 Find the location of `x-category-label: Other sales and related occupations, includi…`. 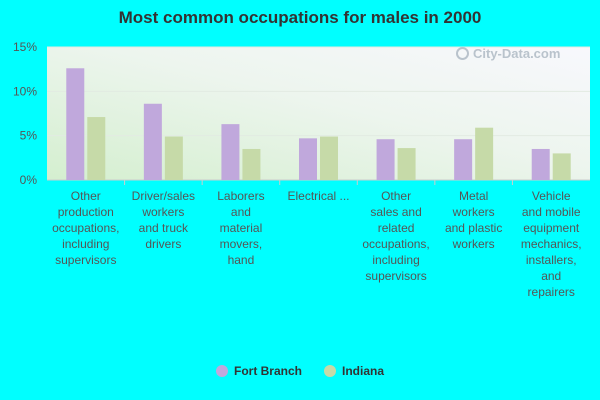

x-category-label: Other sales and related occupations, includi… is located at coordinates (395, 236).